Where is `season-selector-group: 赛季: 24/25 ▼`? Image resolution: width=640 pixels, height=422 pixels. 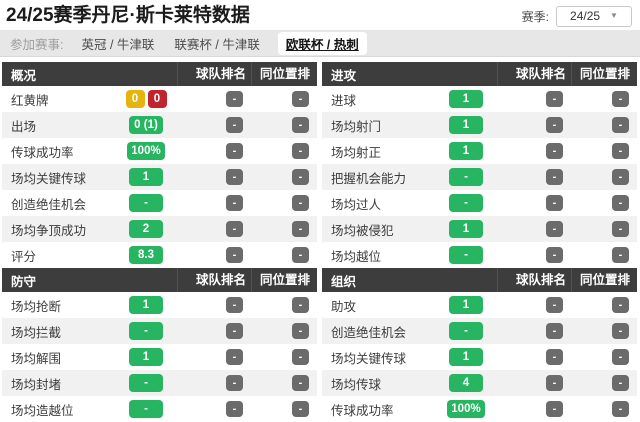 season-selector-group: 赛季: 24/25 ▼ is located at coordinates (576, 16).